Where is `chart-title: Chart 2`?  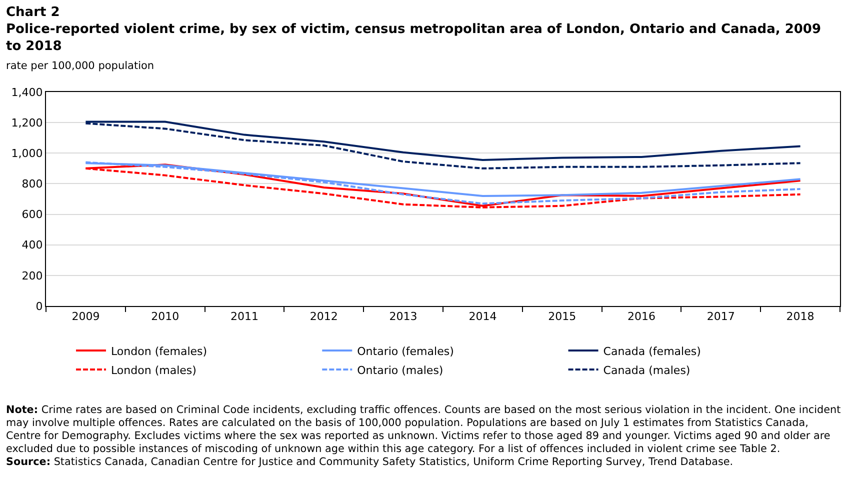 chart-title: Chart 2 is located at coordinates (33, 12).